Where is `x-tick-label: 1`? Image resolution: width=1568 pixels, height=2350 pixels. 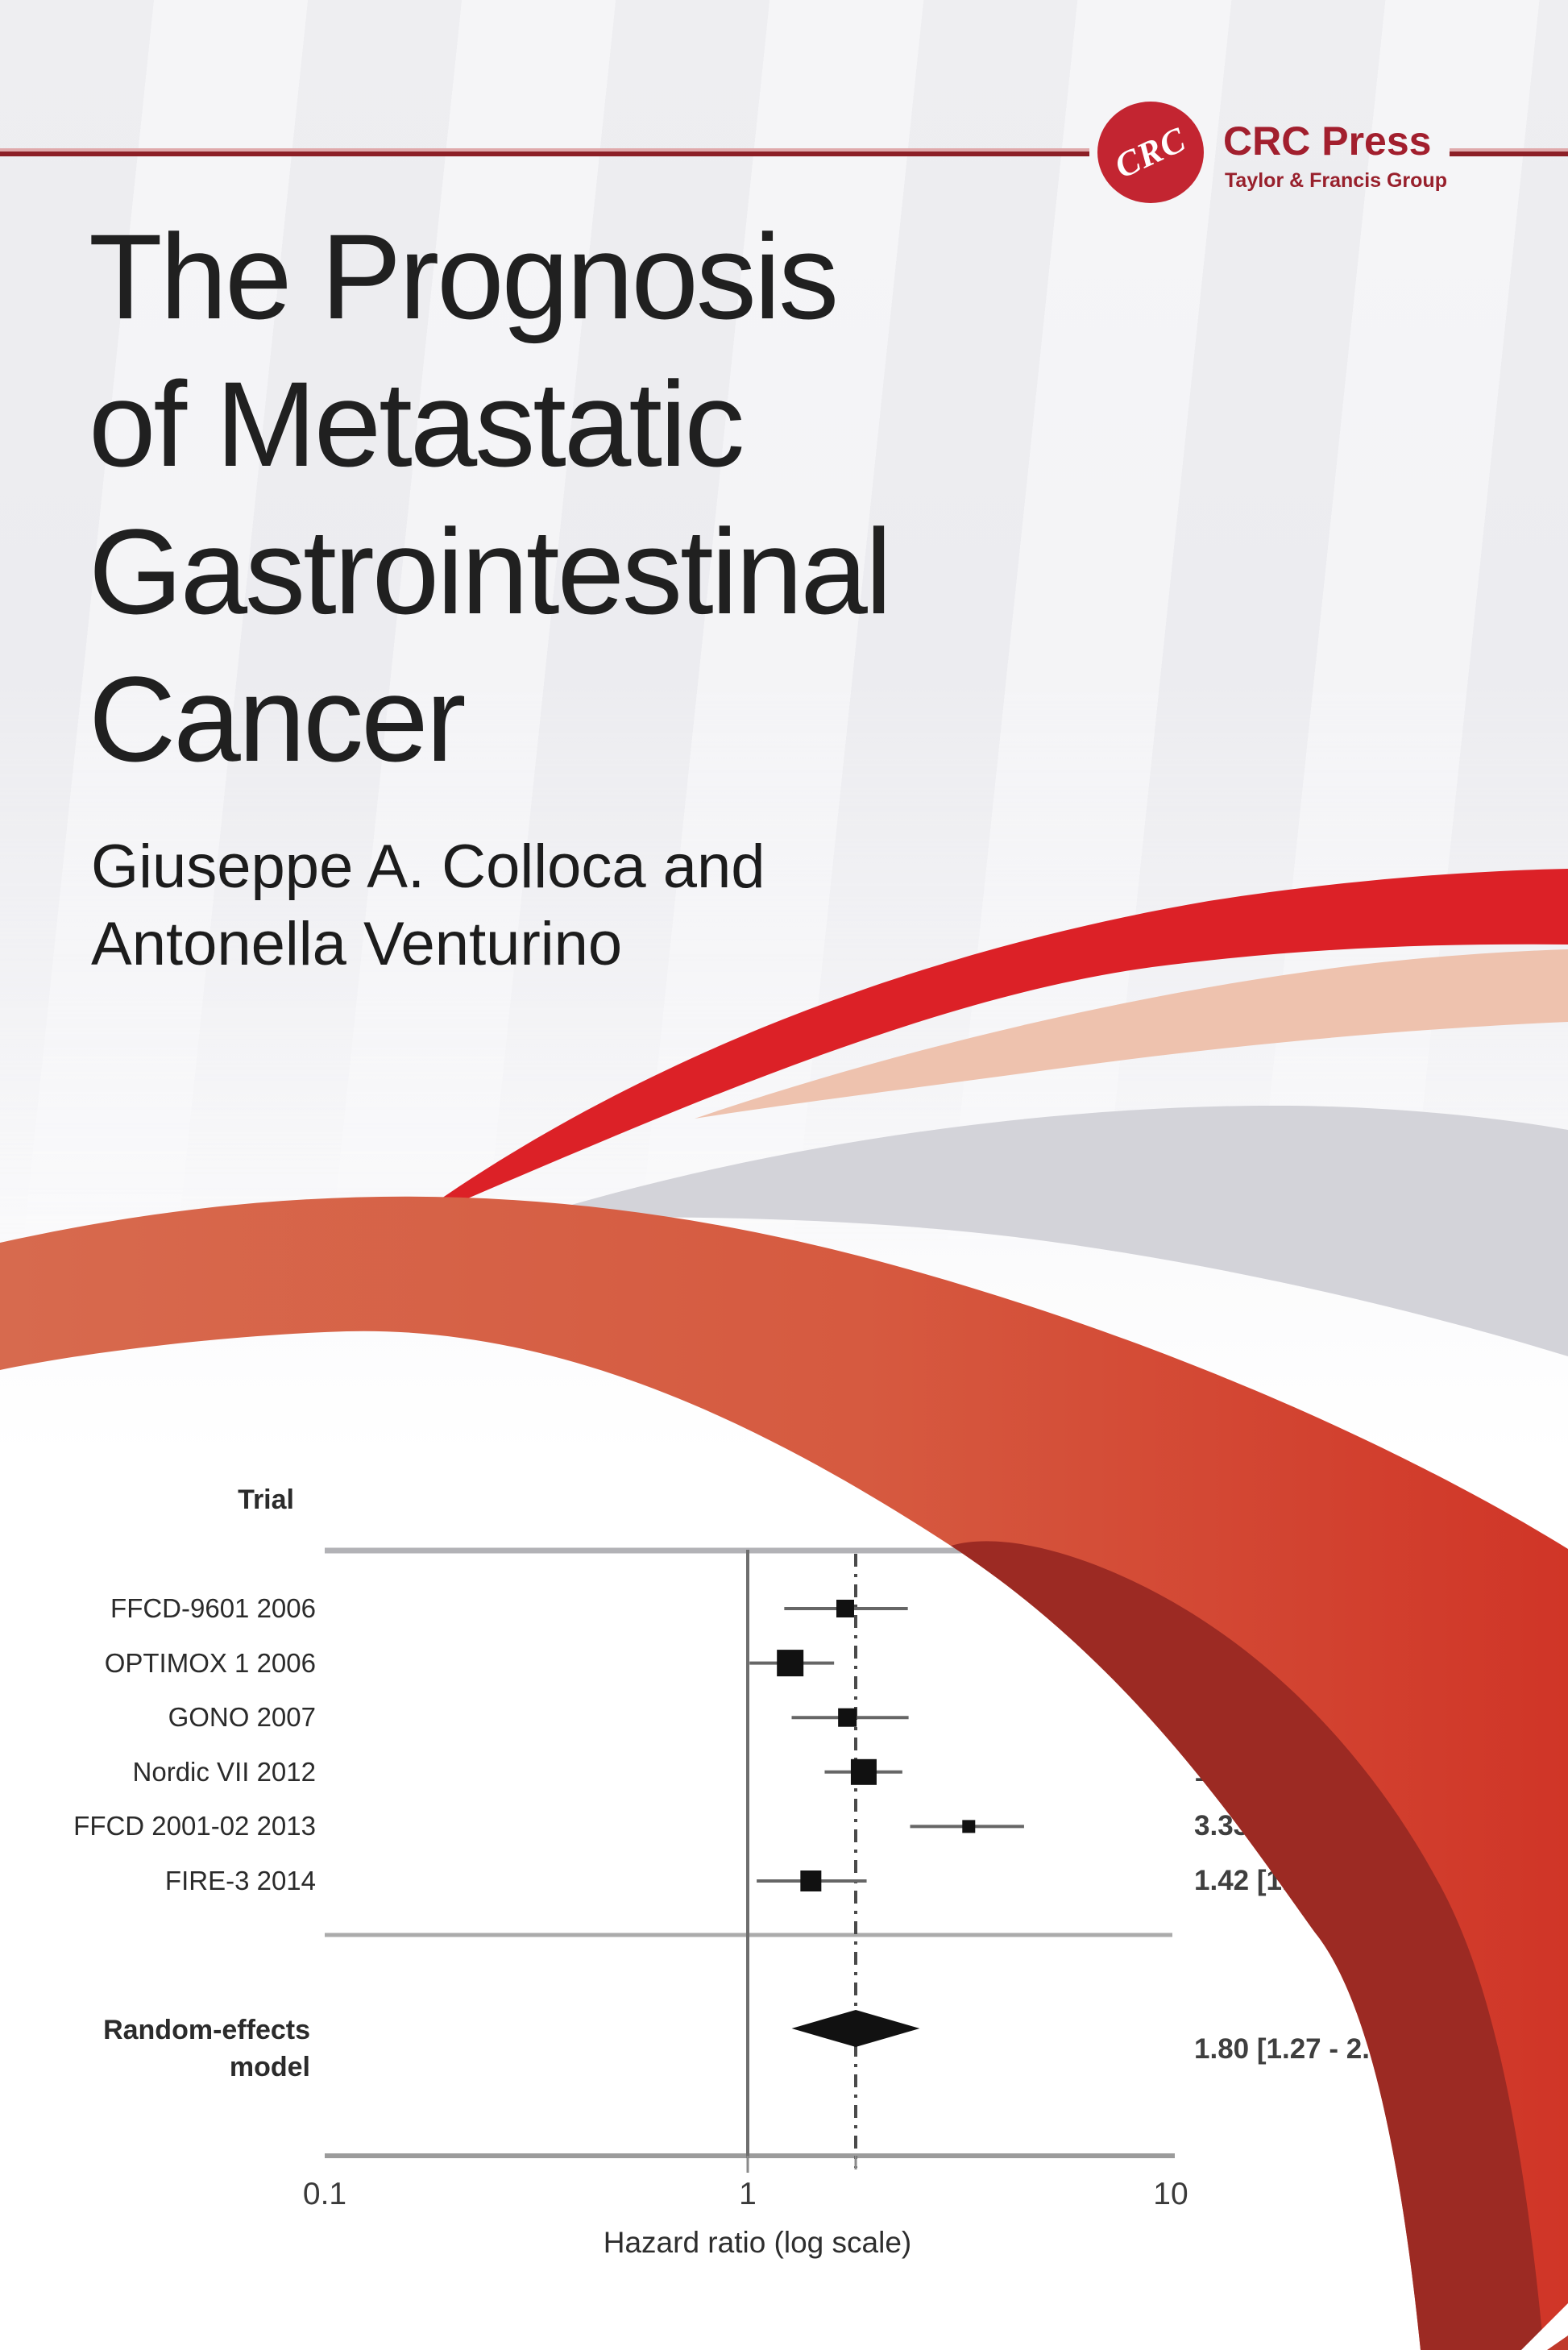
x-tick-label: 1 is located at coordinates (748, 2194).